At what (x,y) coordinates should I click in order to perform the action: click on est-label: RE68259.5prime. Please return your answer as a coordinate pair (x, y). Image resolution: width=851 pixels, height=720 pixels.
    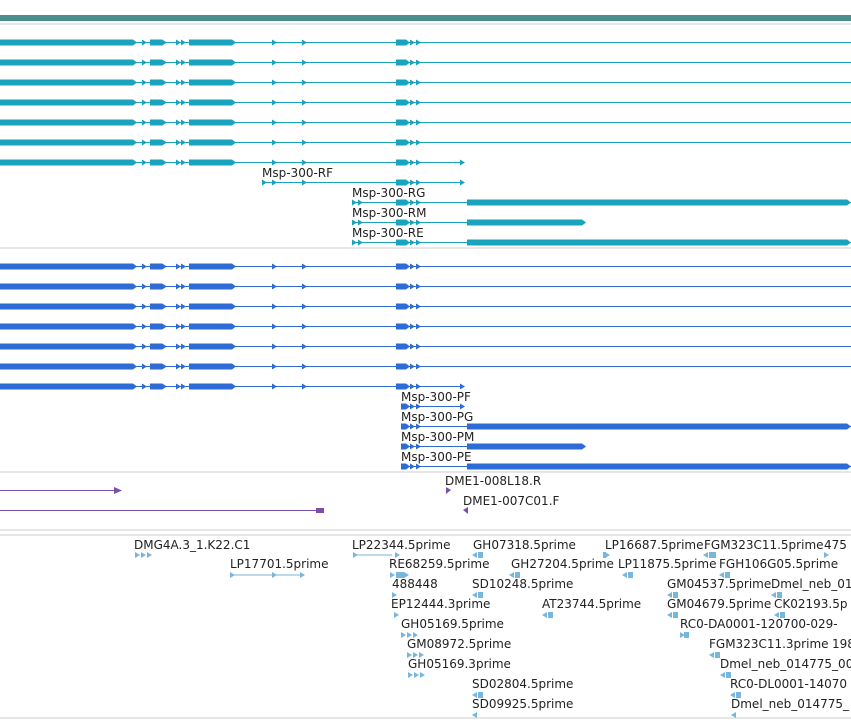
    Looking at the image, I should click on (439, 564).